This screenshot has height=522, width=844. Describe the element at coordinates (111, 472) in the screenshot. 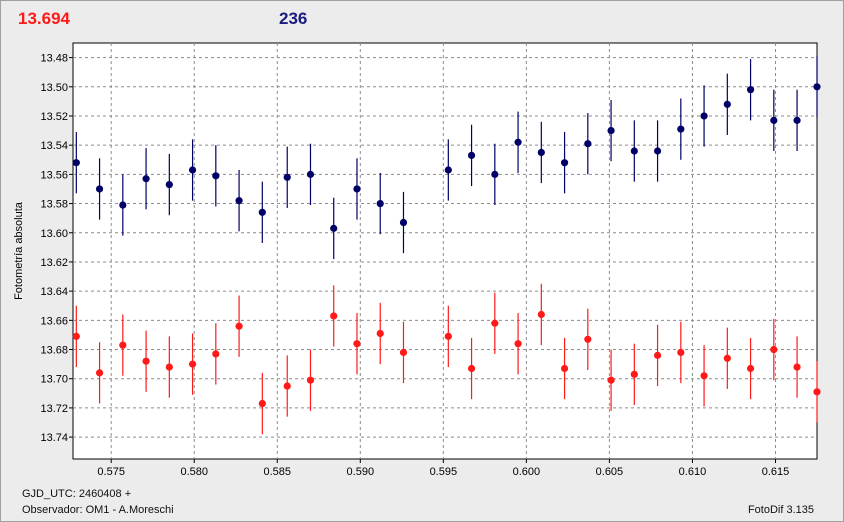

I see `x-tick-label: 0.575` at that location.